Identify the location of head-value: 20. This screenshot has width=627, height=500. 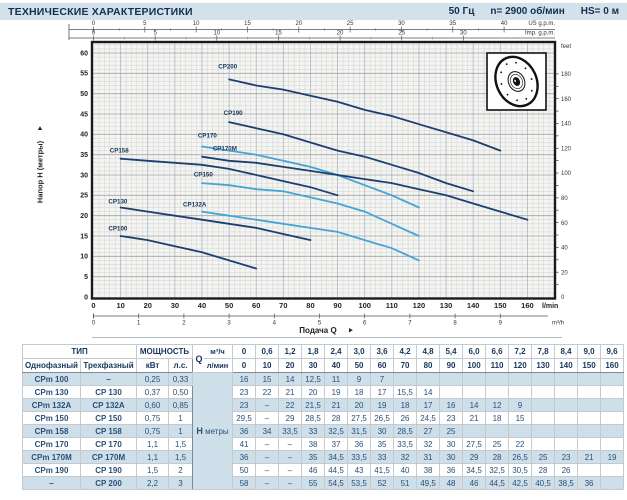
(359, 405).